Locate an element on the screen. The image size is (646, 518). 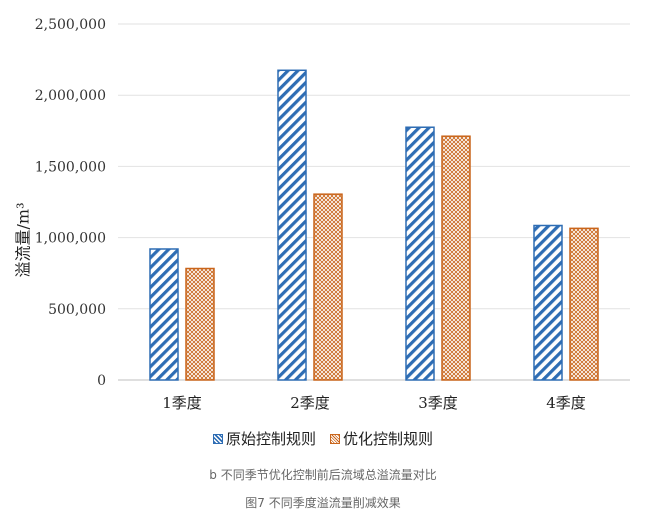
y-axis-label-text: 溢流量/m³ is located at coordinates (23, 240).